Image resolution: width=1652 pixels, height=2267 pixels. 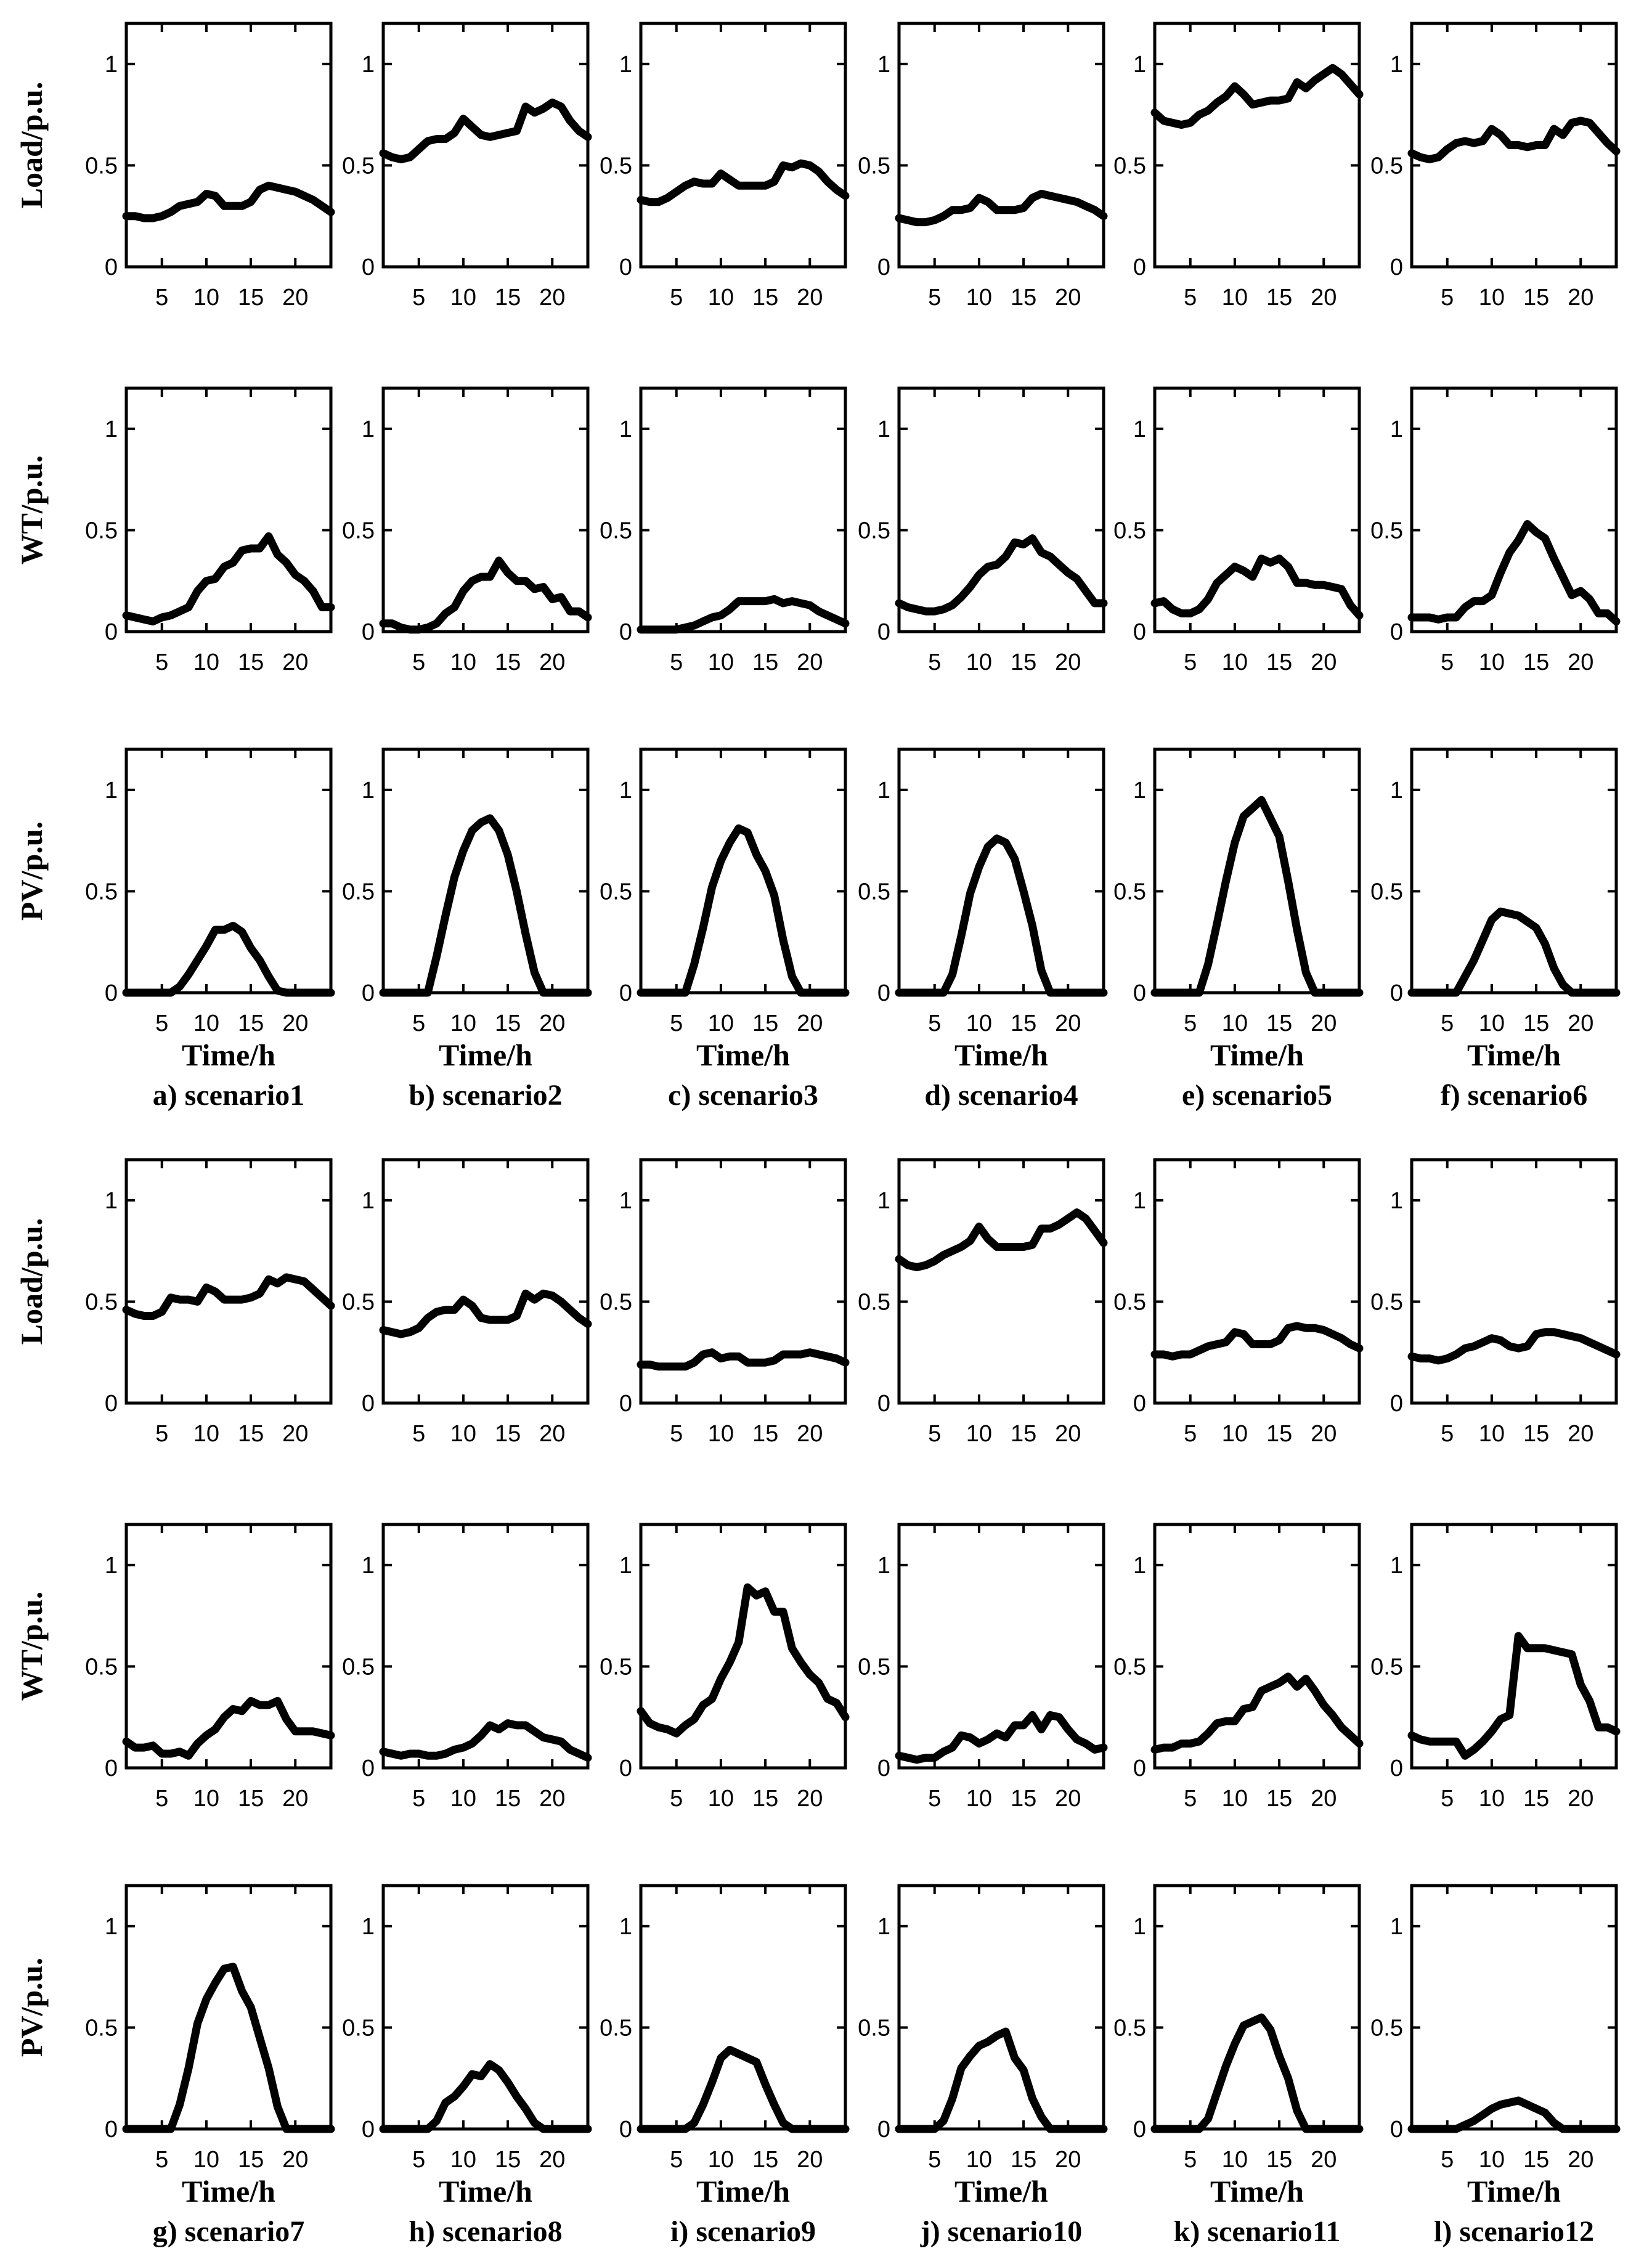 I want to click on s7-pv-xtick-label: 10, so click(x=206, y=2160).